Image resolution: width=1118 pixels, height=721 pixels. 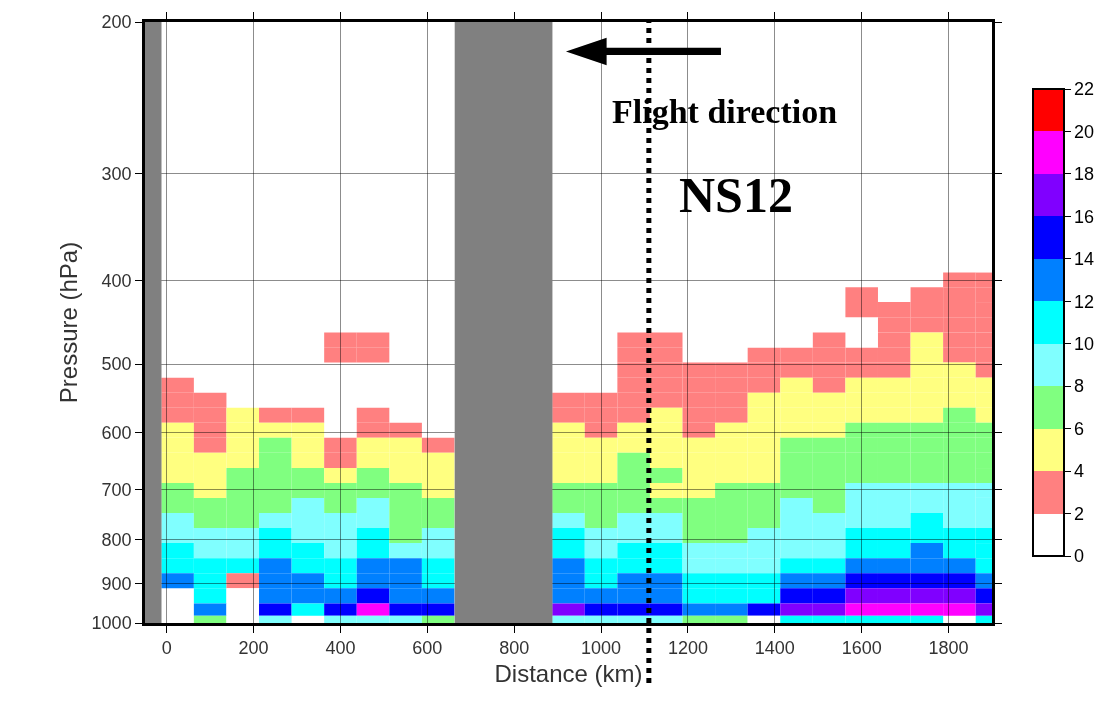 What do you see at coordinates (861, 648) in the screenshot?
I see `x-tick-label: 1600` at bounding box center [861, 648].